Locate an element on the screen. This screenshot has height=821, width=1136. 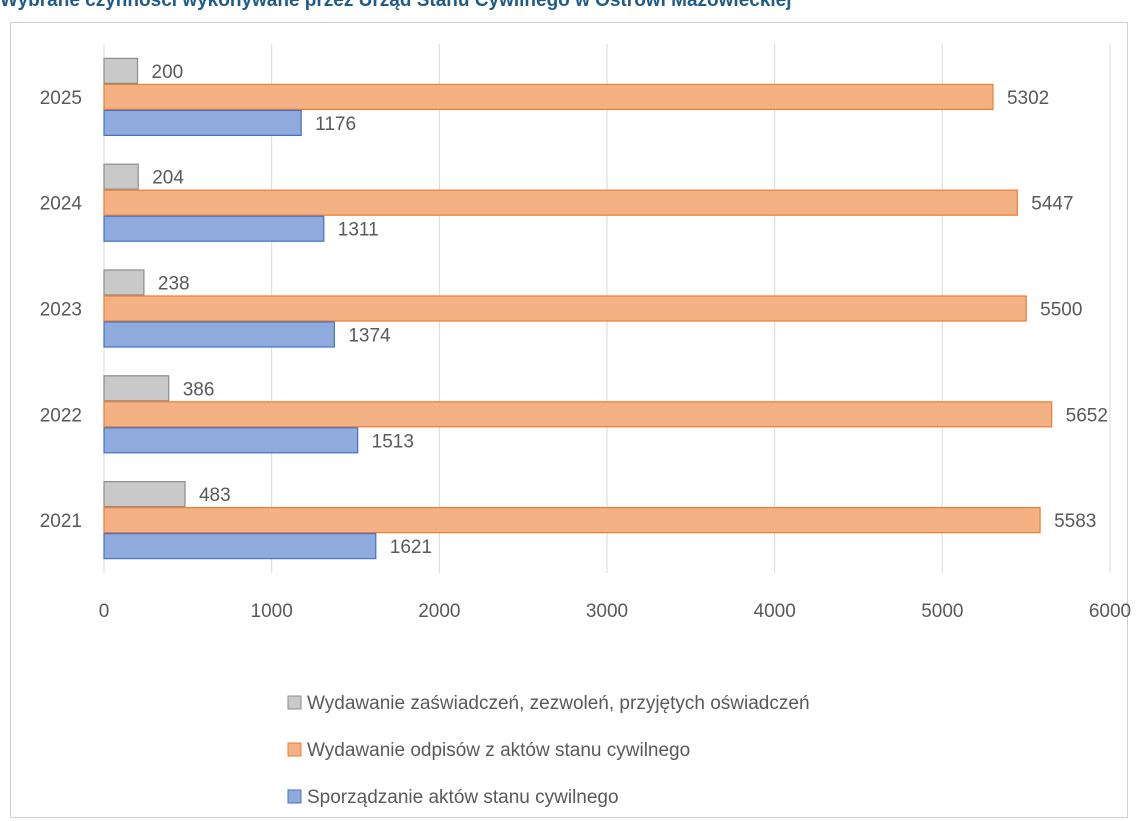
data-label: 5583 is located at coordinates (1075, 521).